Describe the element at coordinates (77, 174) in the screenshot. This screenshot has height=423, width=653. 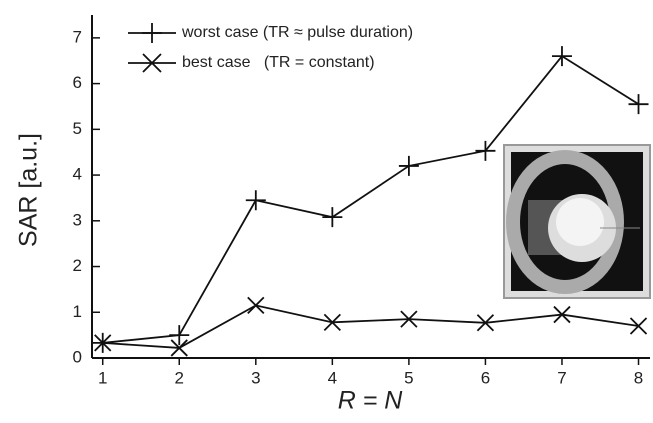
I see `y-tick-label: 4` at that location.